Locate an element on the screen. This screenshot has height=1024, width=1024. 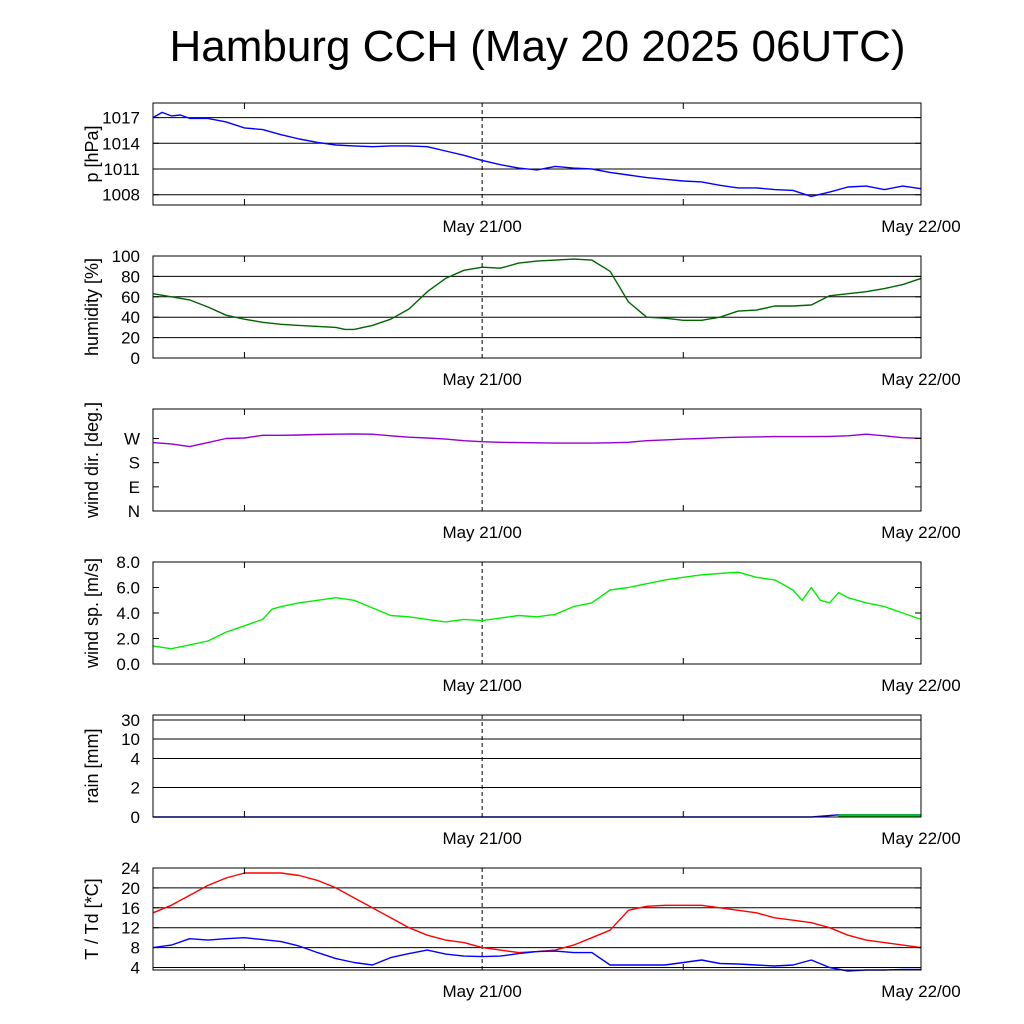
y-tick-label: N is located at coordinates (134, 511).